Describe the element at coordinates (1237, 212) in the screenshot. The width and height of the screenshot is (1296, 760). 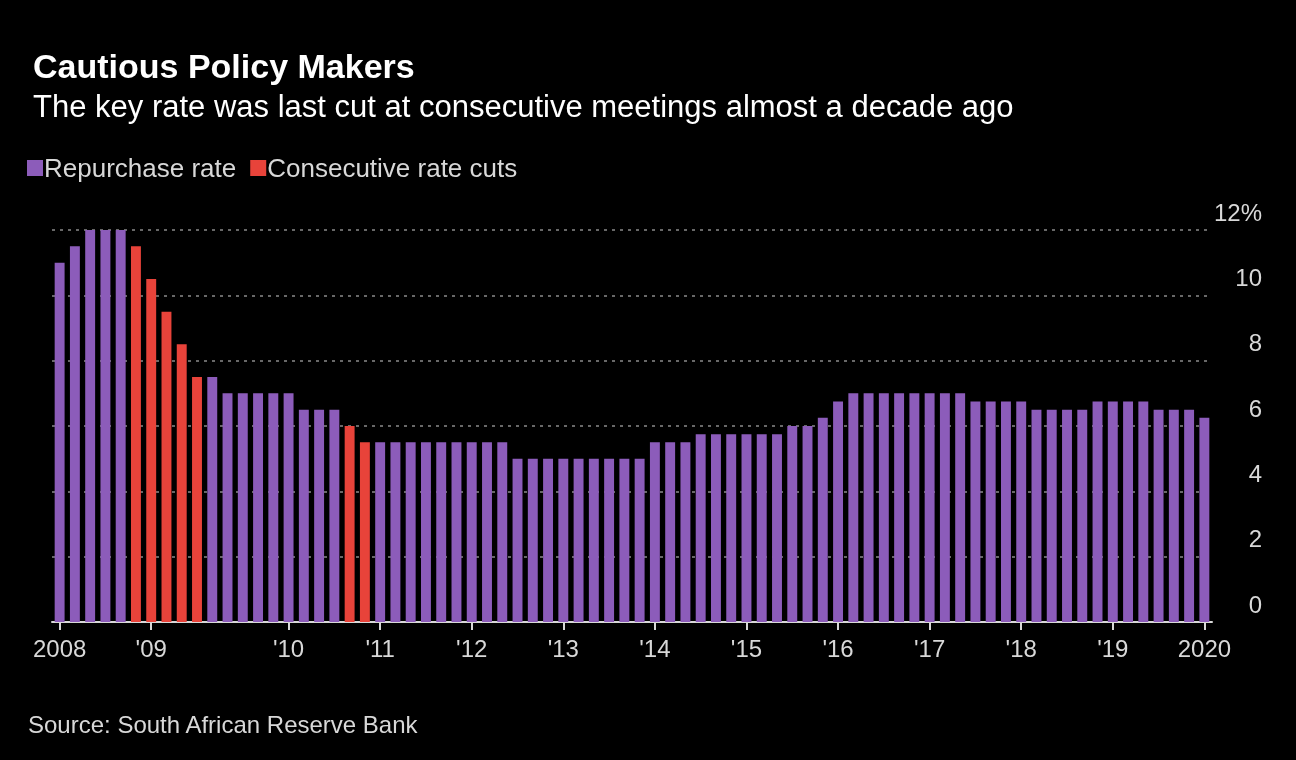
I see `y-tick-label: 12%` at that location.